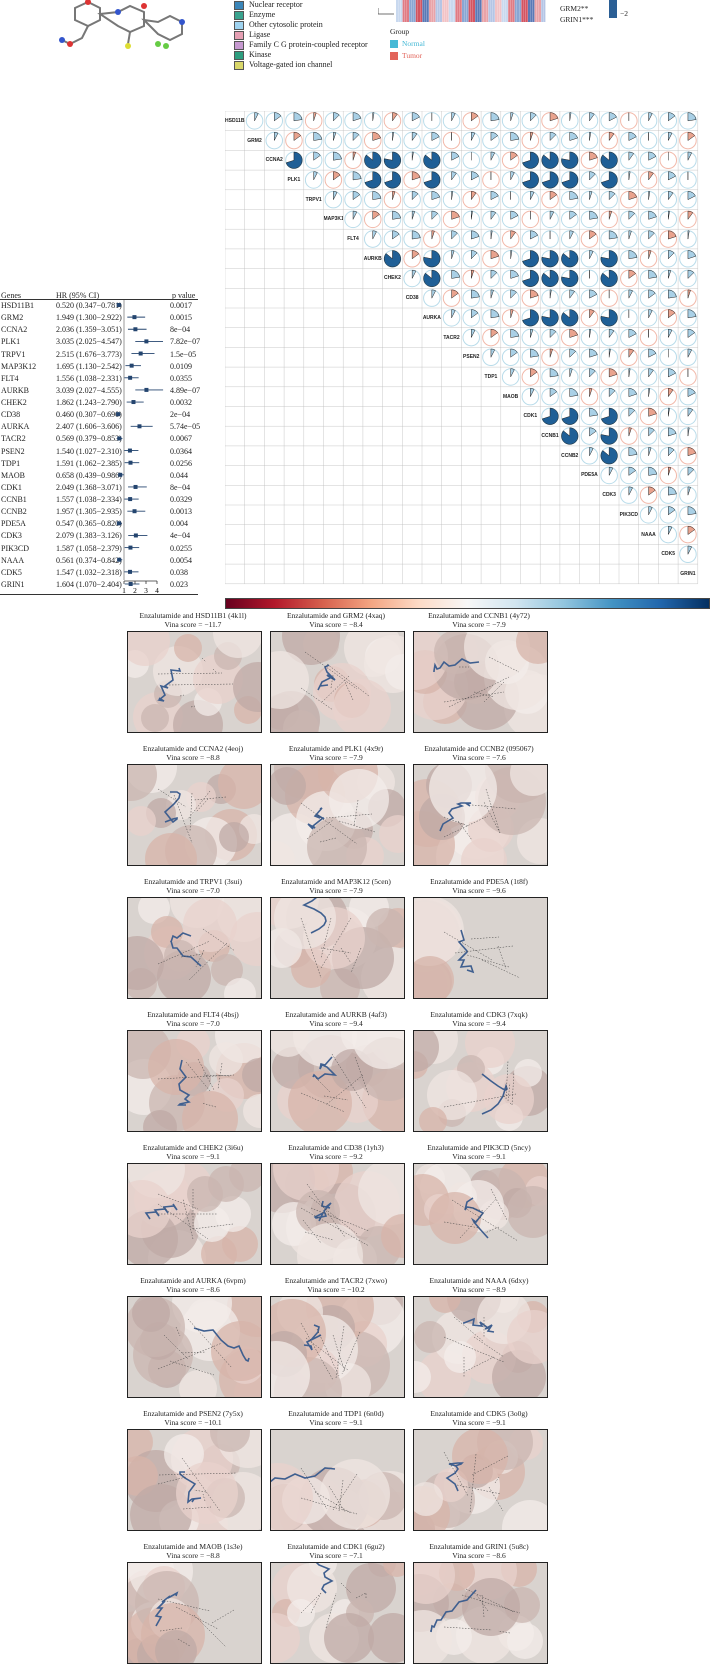 The image size is (710, 1667). Describe the element at coordinates (294, 179) in the screenshot. I see `matrix-gene-label: PLK1` at that location.